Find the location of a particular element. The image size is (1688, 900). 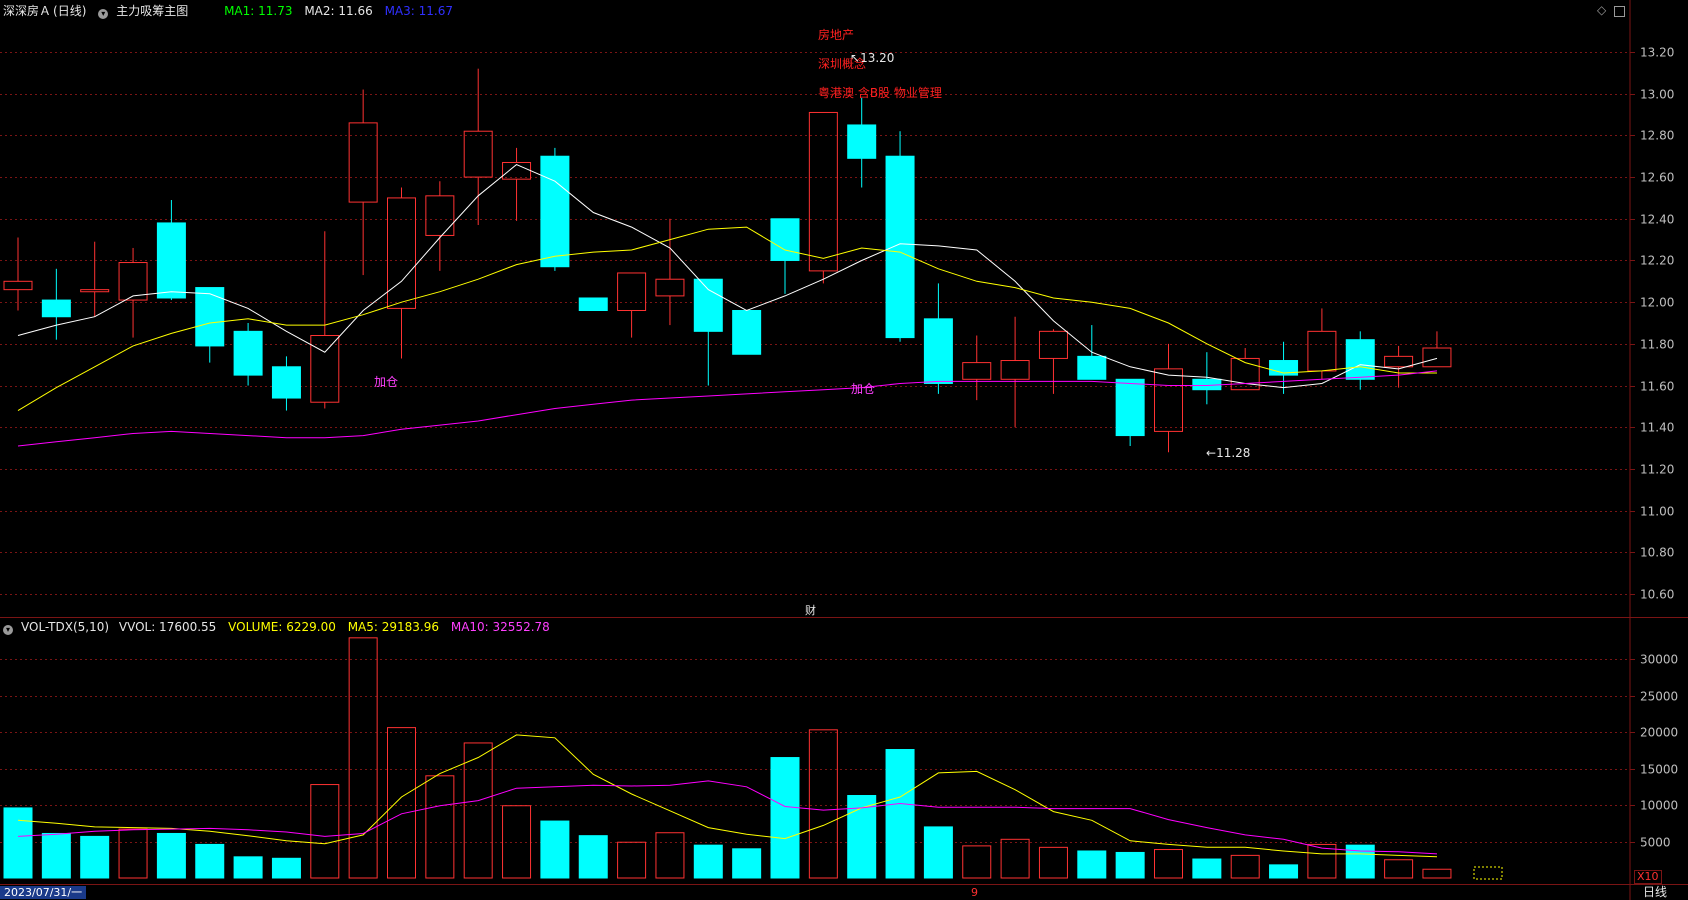

sector-label: 粤港澳 含B股 物业管理 is located at coordinates (880, 93).